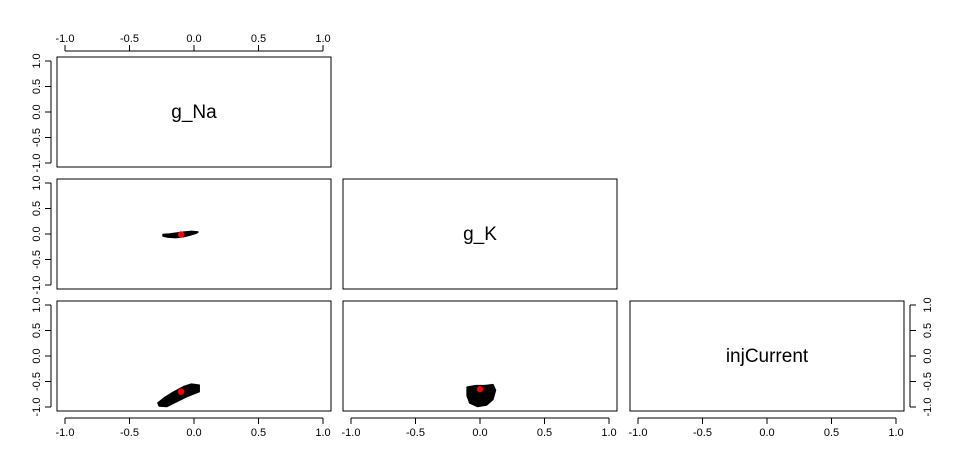 The width and height of the screenshot is (962, 470). I want to click on diagonal-panel-g-k: g_K, so click(480, 234).